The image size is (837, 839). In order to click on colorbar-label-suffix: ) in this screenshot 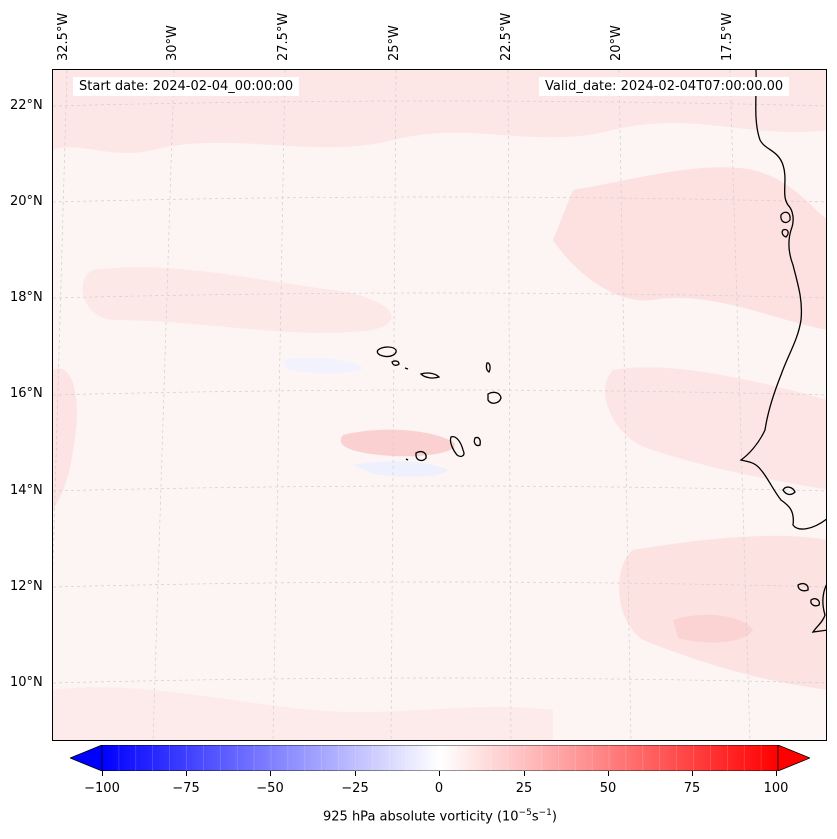, I will do `click(554, 817)`.